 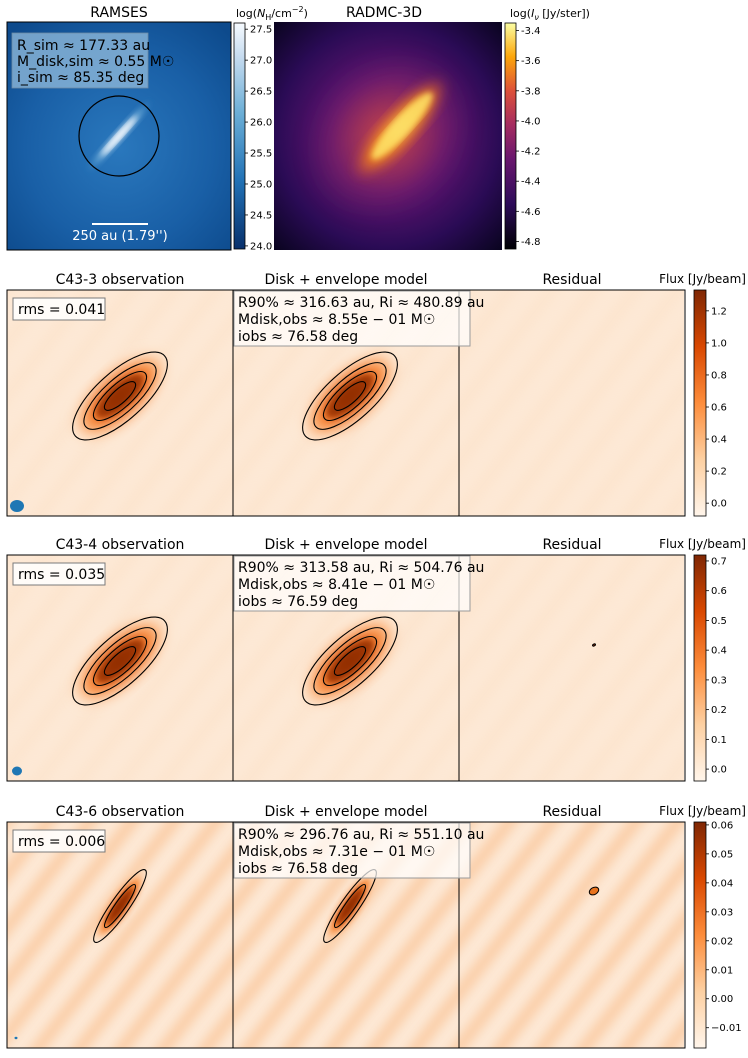 I want to click on mdisk-label: Mdisk,obs ≈ 7.31e − 01 M☉, so click(x=336, y=852).